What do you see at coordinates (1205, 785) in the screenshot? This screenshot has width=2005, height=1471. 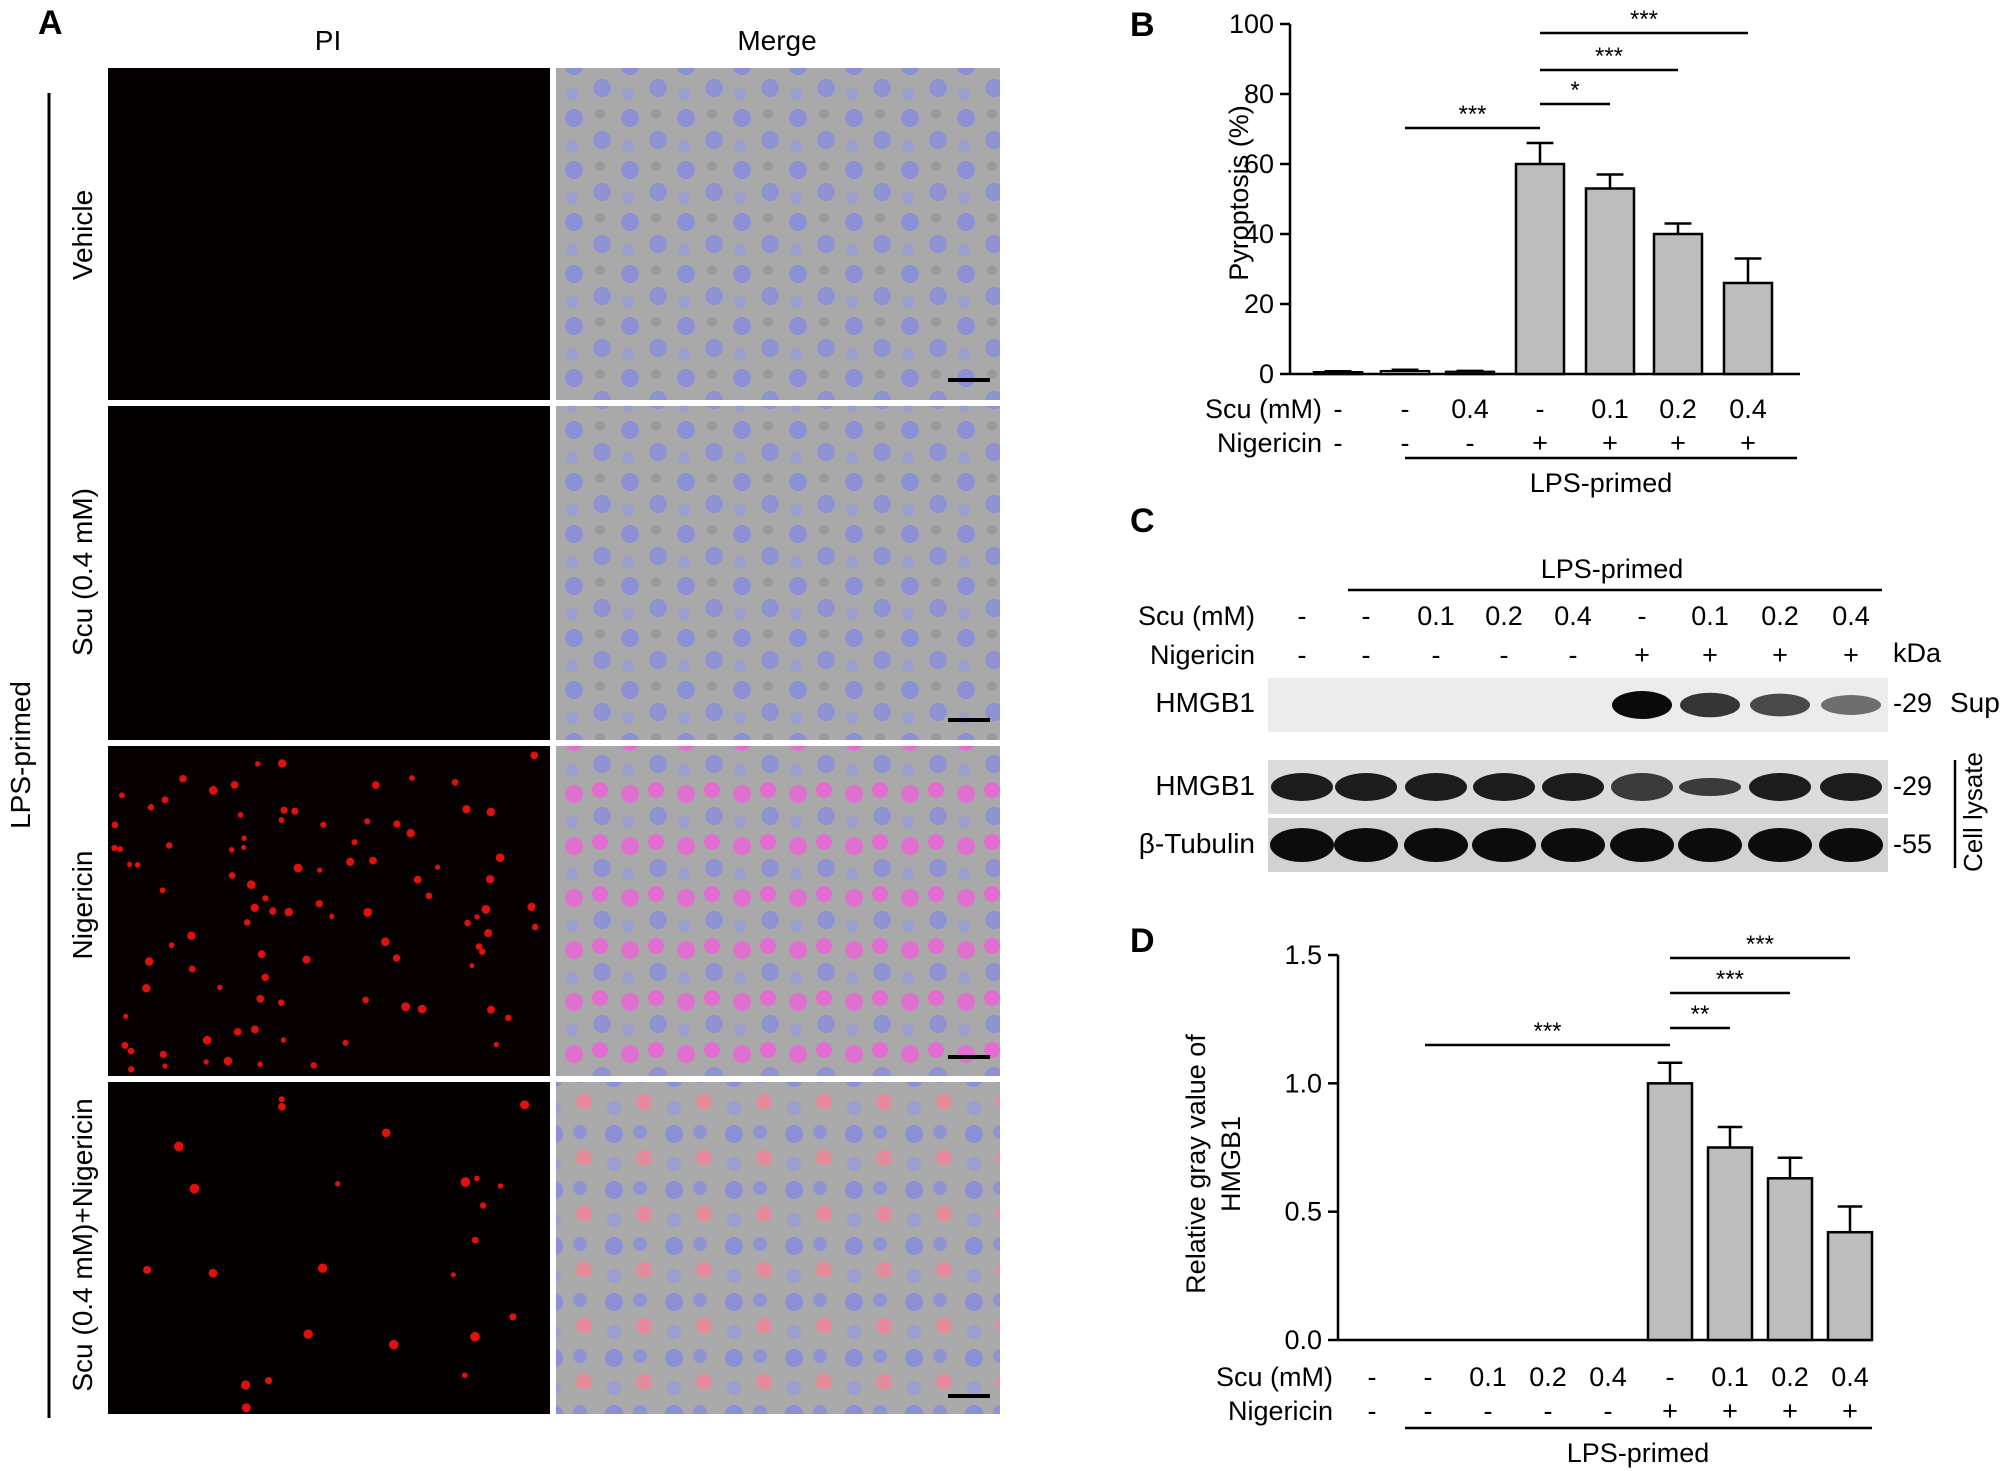 I see `blot-label-lysate-hmgb1: HMGB1` at bounding box center [1205, 785].